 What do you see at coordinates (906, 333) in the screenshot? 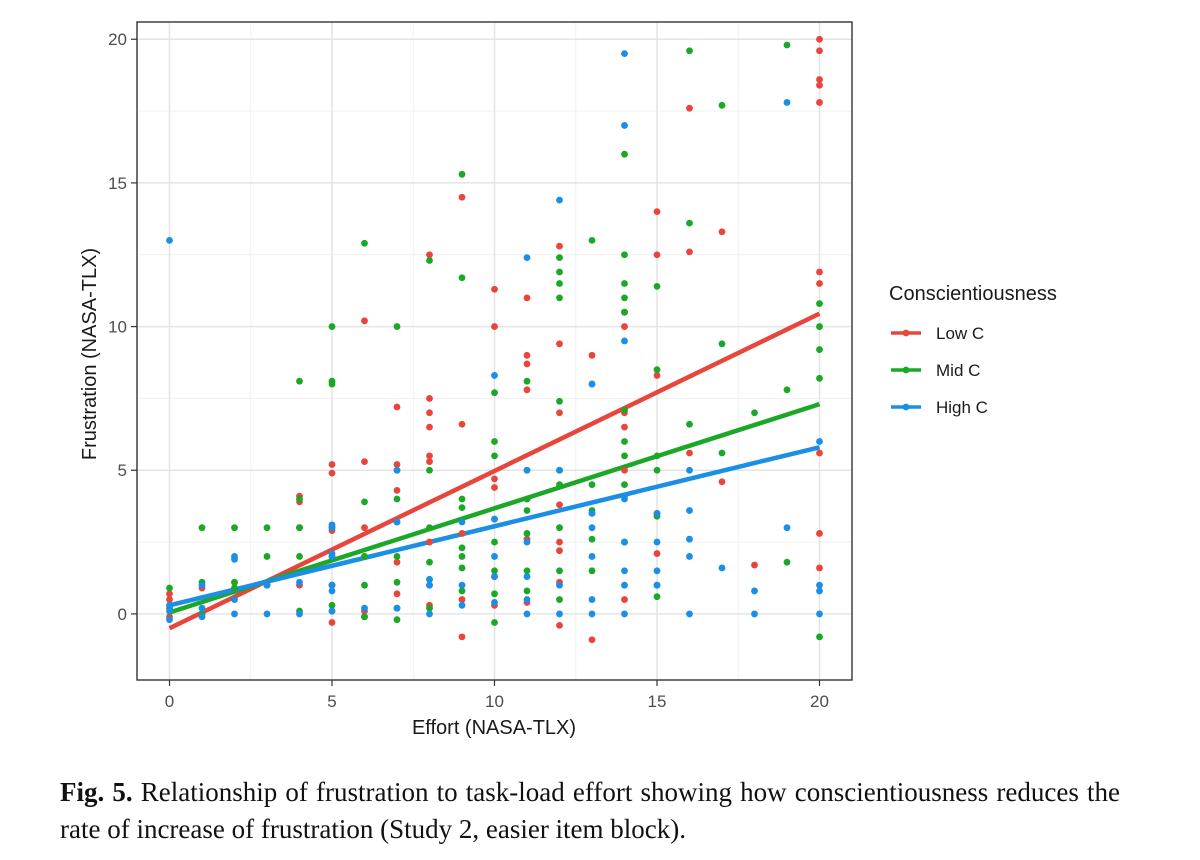
I see `legend-key-point` at bounding box center [906, 333].